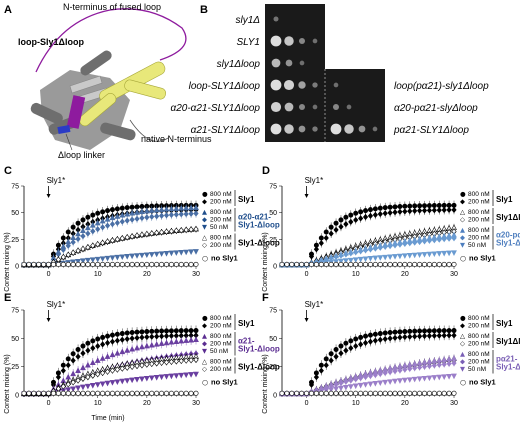  Describe the element at coordinates (204, 220) in the screenshot. I see `legend-marker: ◆` at that location.